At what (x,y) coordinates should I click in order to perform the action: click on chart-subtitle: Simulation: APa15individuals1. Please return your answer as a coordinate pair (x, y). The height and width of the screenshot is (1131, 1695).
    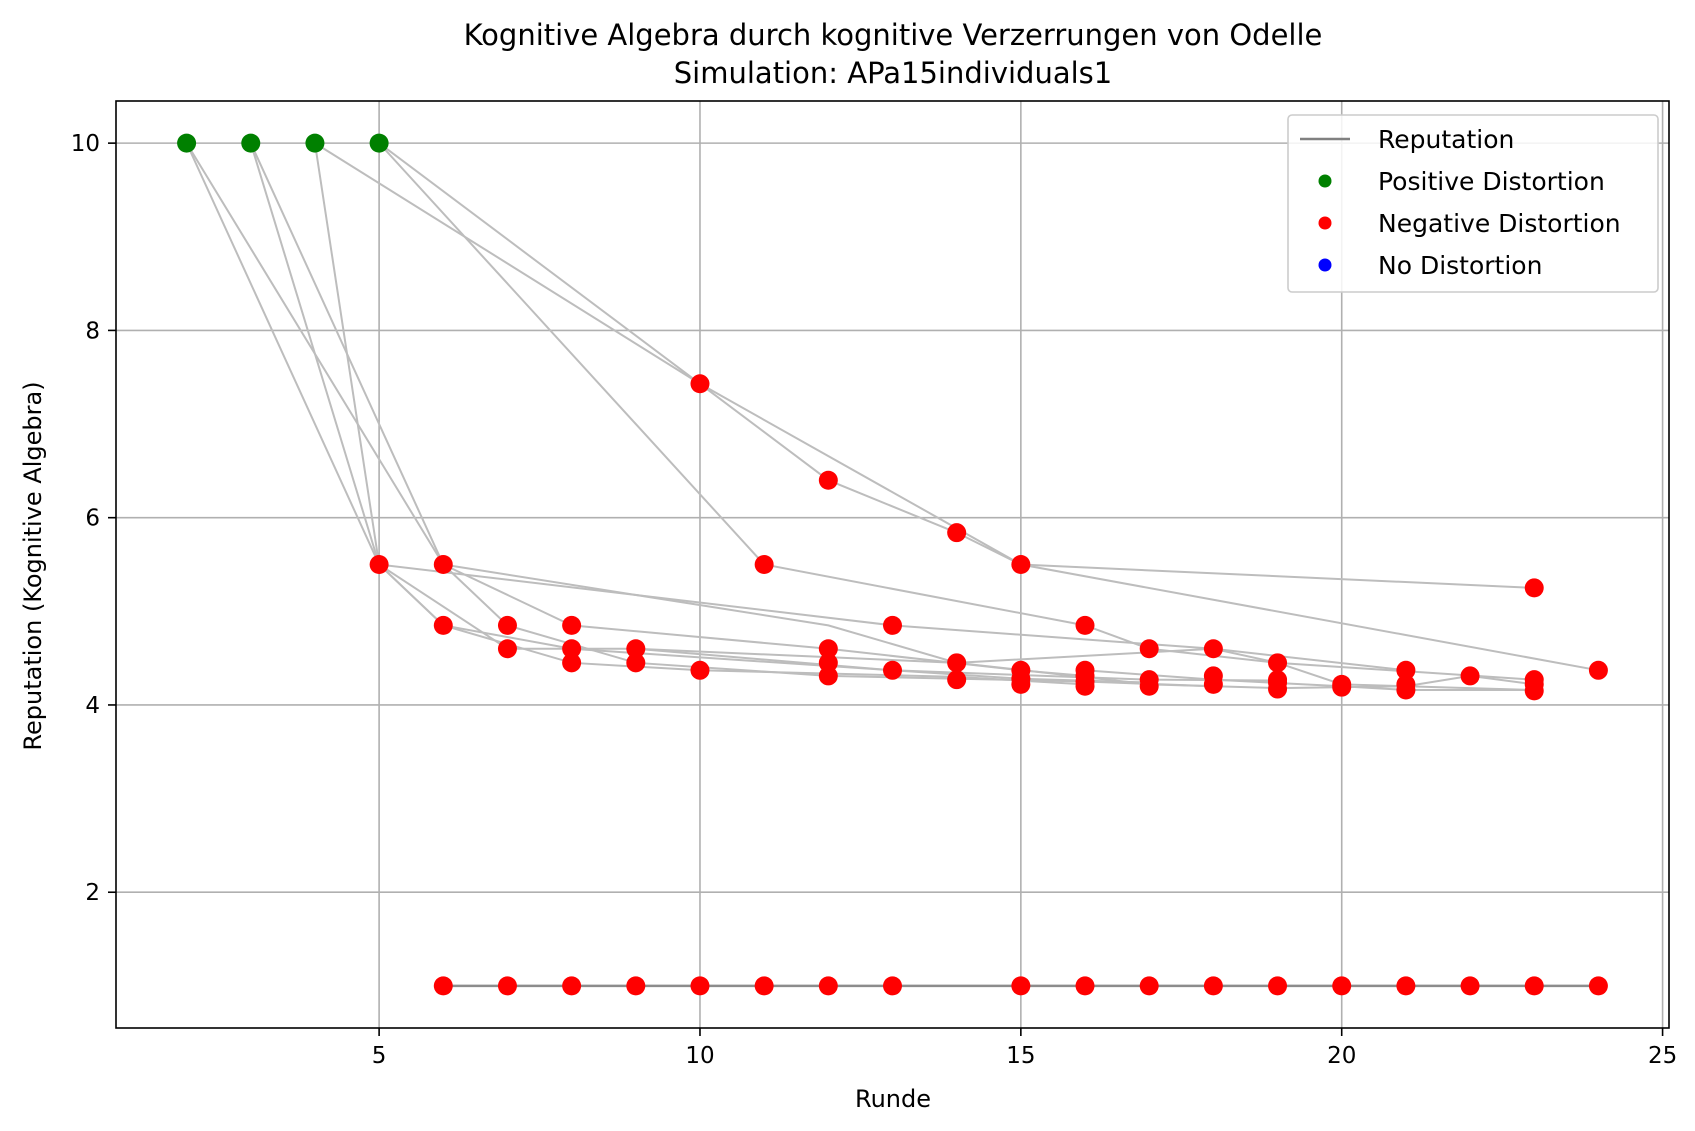
    Looking at the image, I should click on (893, 73).